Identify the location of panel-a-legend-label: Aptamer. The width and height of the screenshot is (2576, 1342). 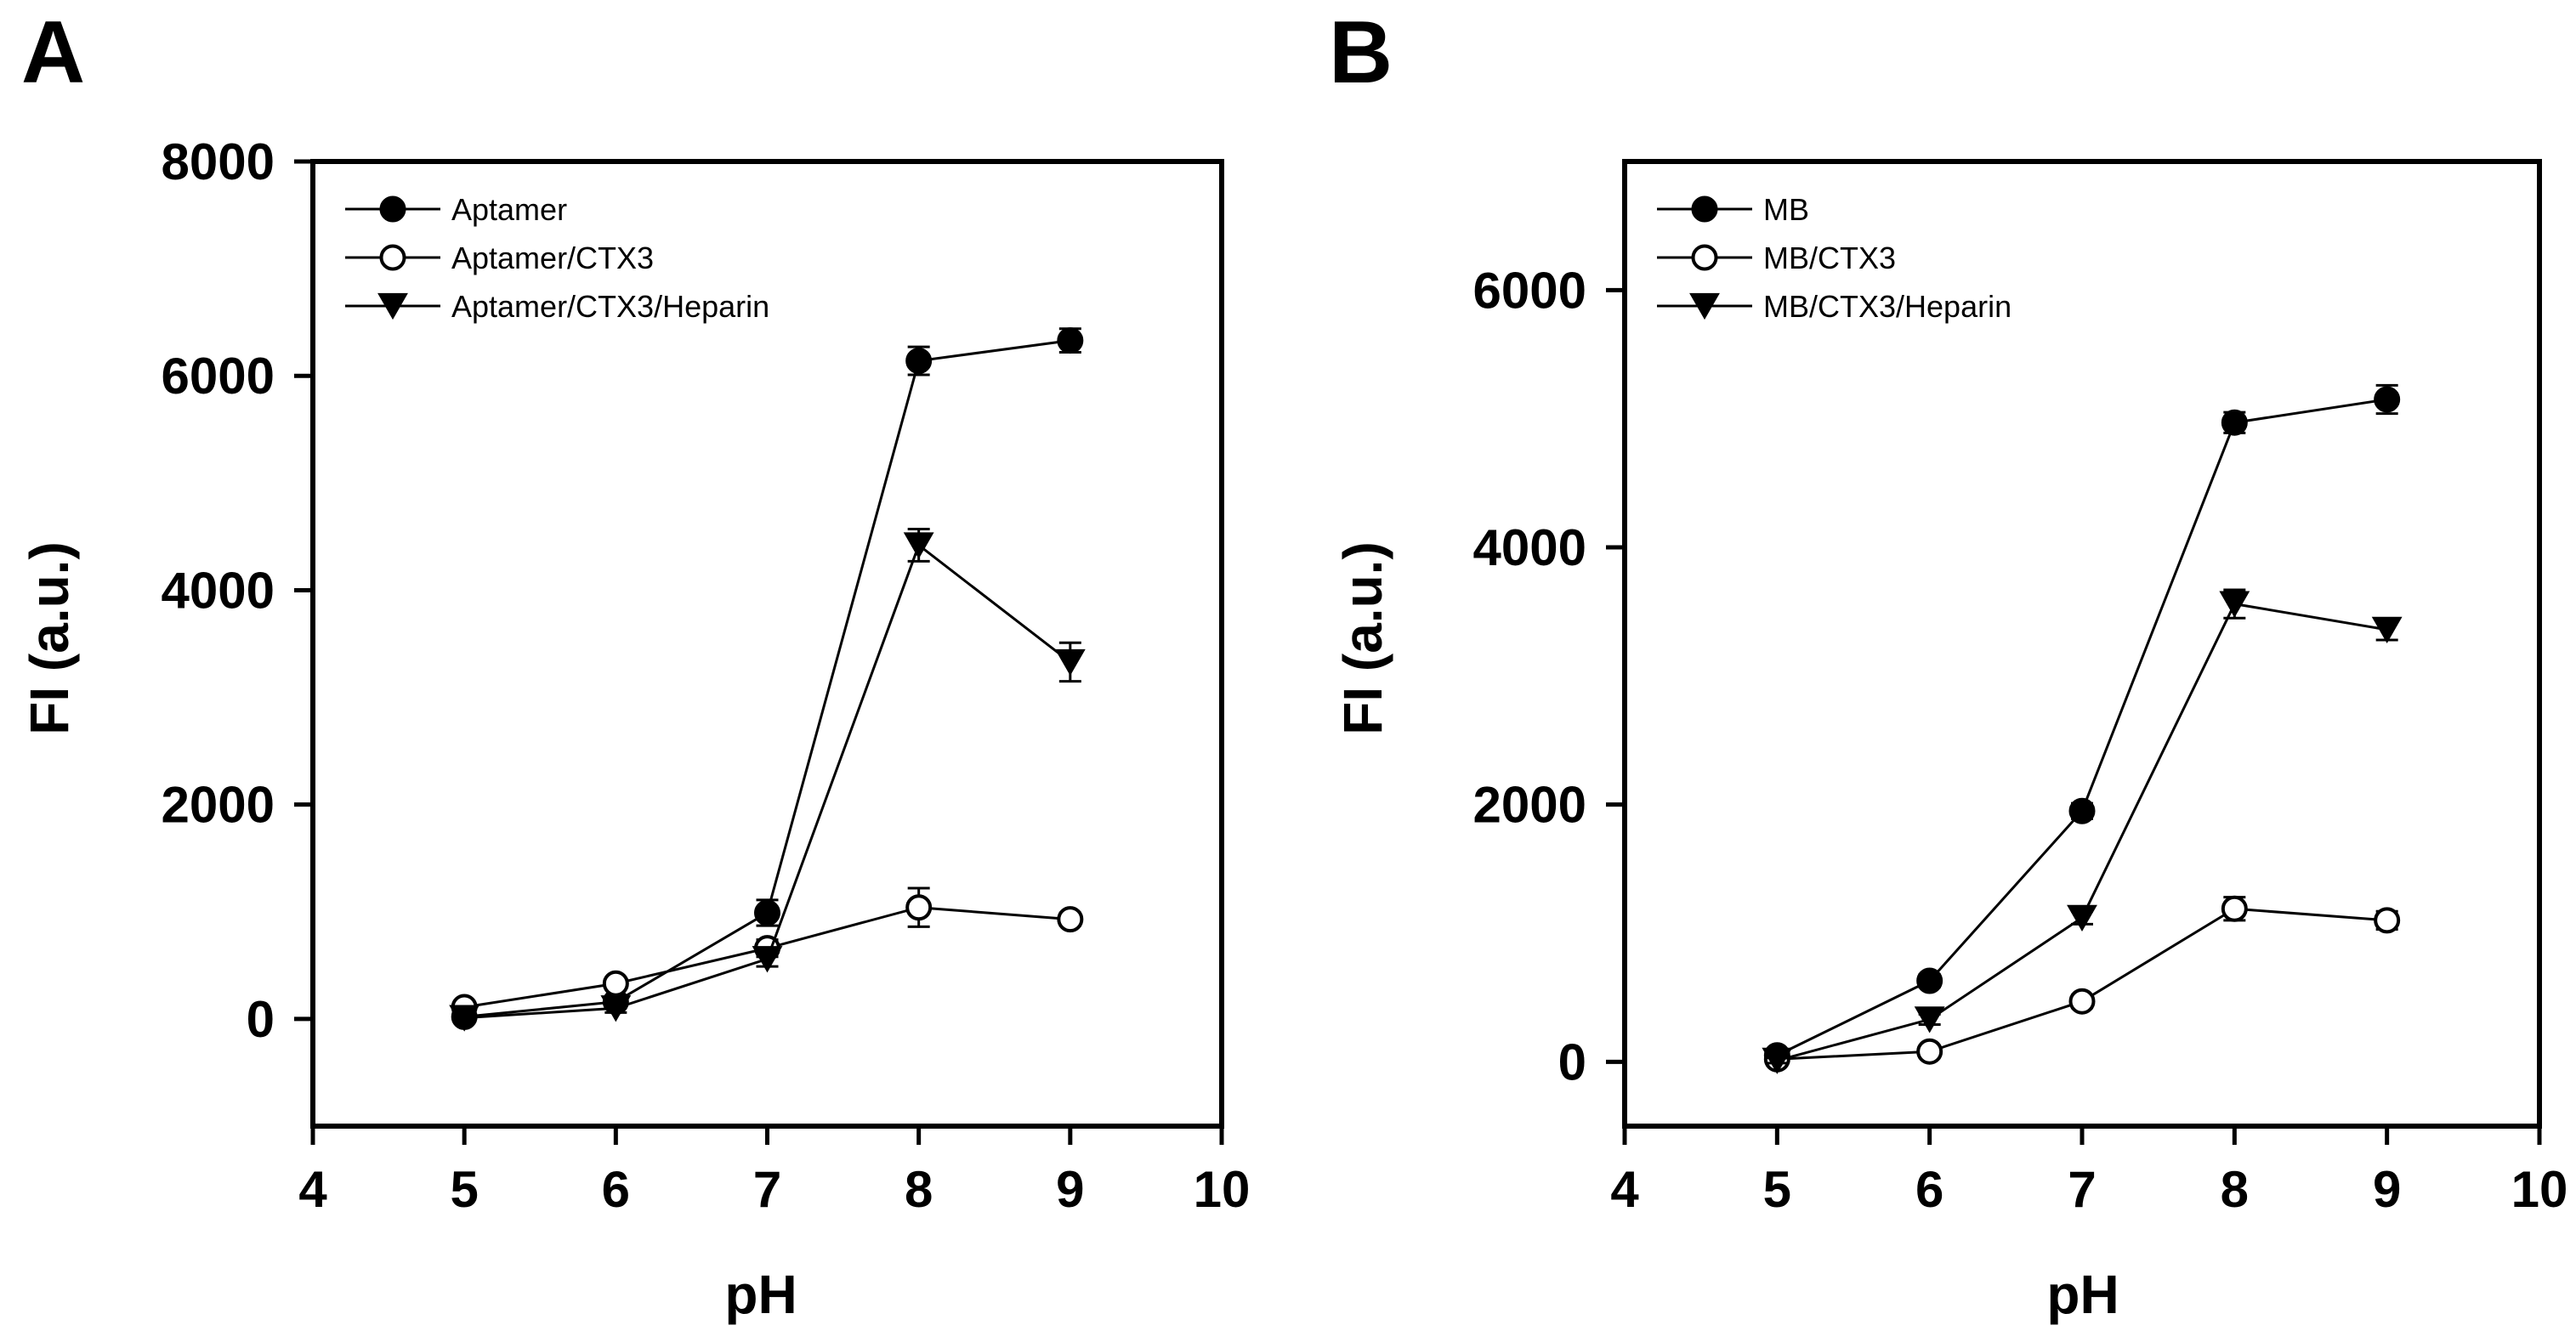
(509, 210).